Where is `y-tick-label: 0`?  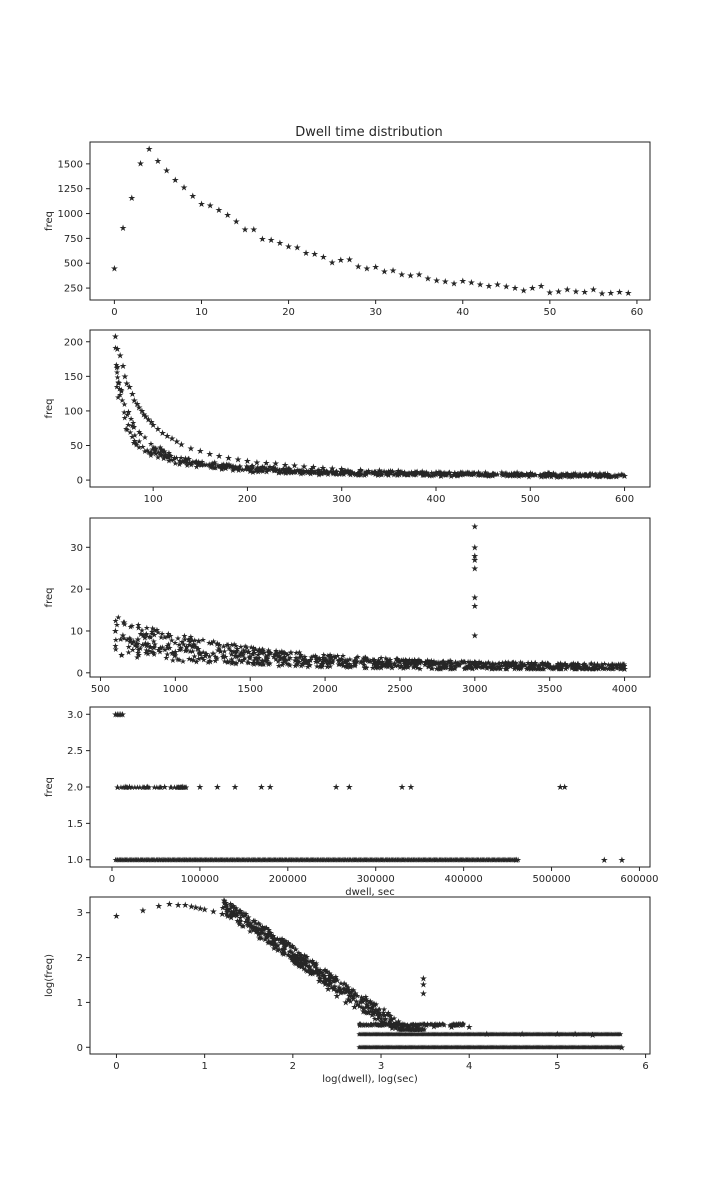
y-tick-label: 0 is located at coordinates (80, 481).